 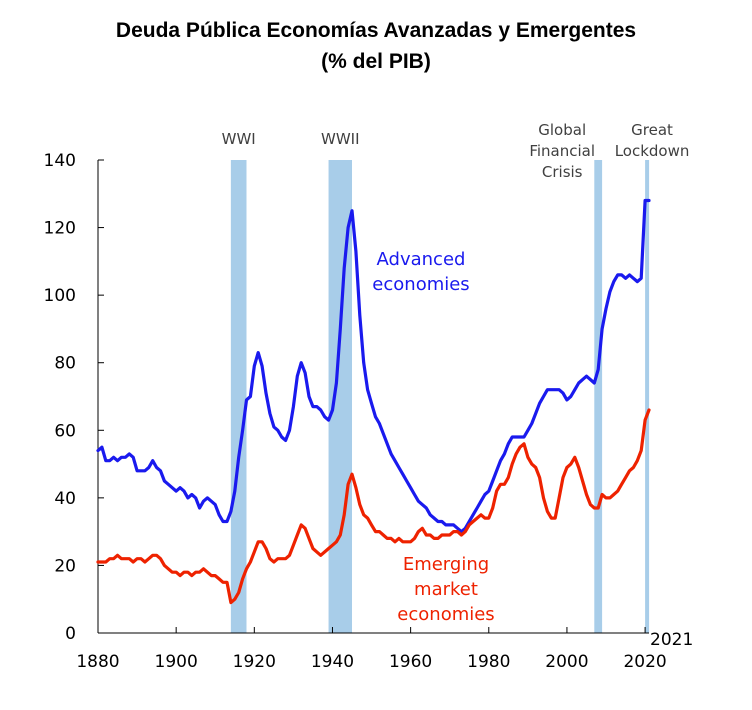 I want to click on y-tick-label: 100, so click(x=60, y=296).